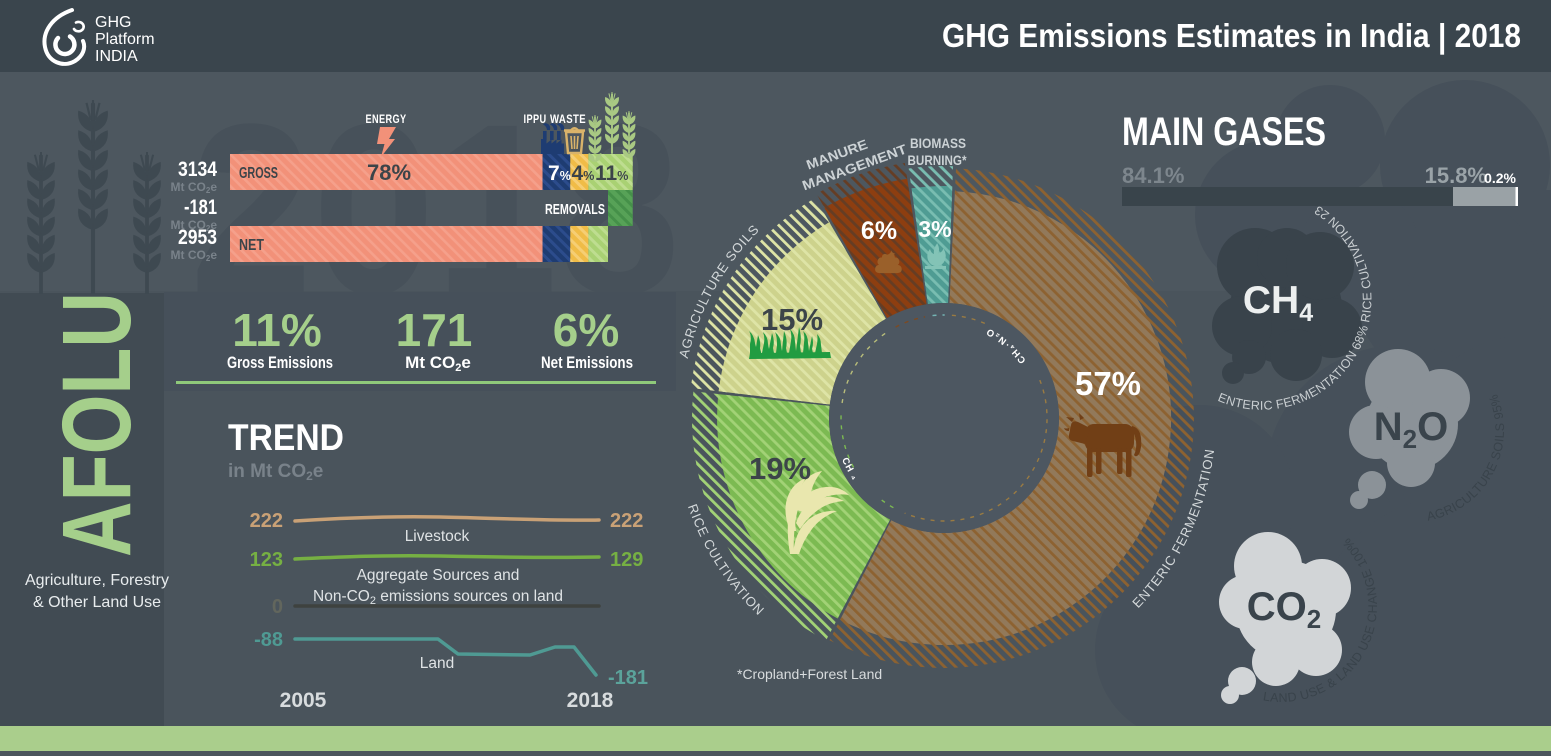 This screenshot has height=756, width=1551. What do you see at coordinates (280, 362) in the screenshot?
I see `svg-text: Gross Emissions` at bounding box center [280, 362].